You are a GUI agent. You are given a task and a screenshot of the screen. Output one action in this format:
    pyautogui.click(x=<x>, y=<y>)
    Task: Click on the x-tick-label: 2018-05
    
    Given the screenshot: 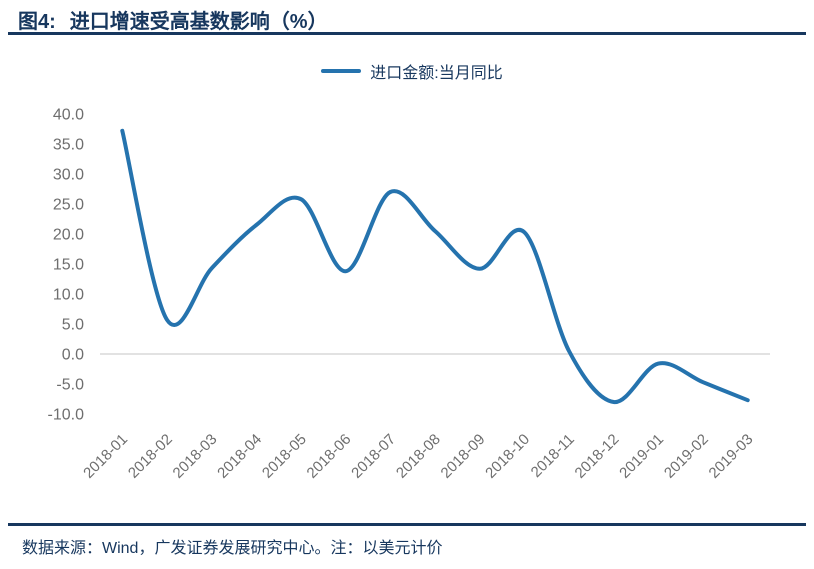 What is the action you would take?
    pyautogui.click(x=284, y=456)
    